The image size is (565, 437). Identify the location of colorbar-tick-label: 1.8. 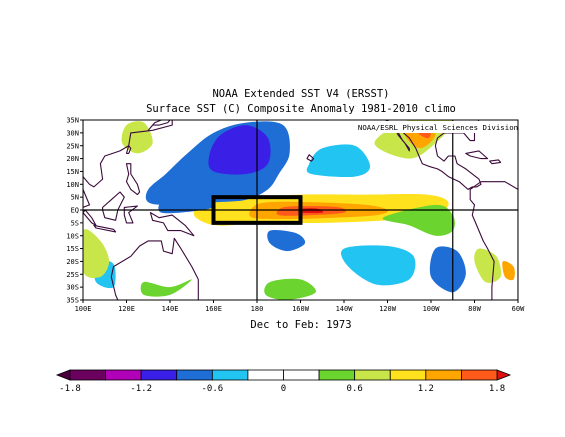
(497, 389).